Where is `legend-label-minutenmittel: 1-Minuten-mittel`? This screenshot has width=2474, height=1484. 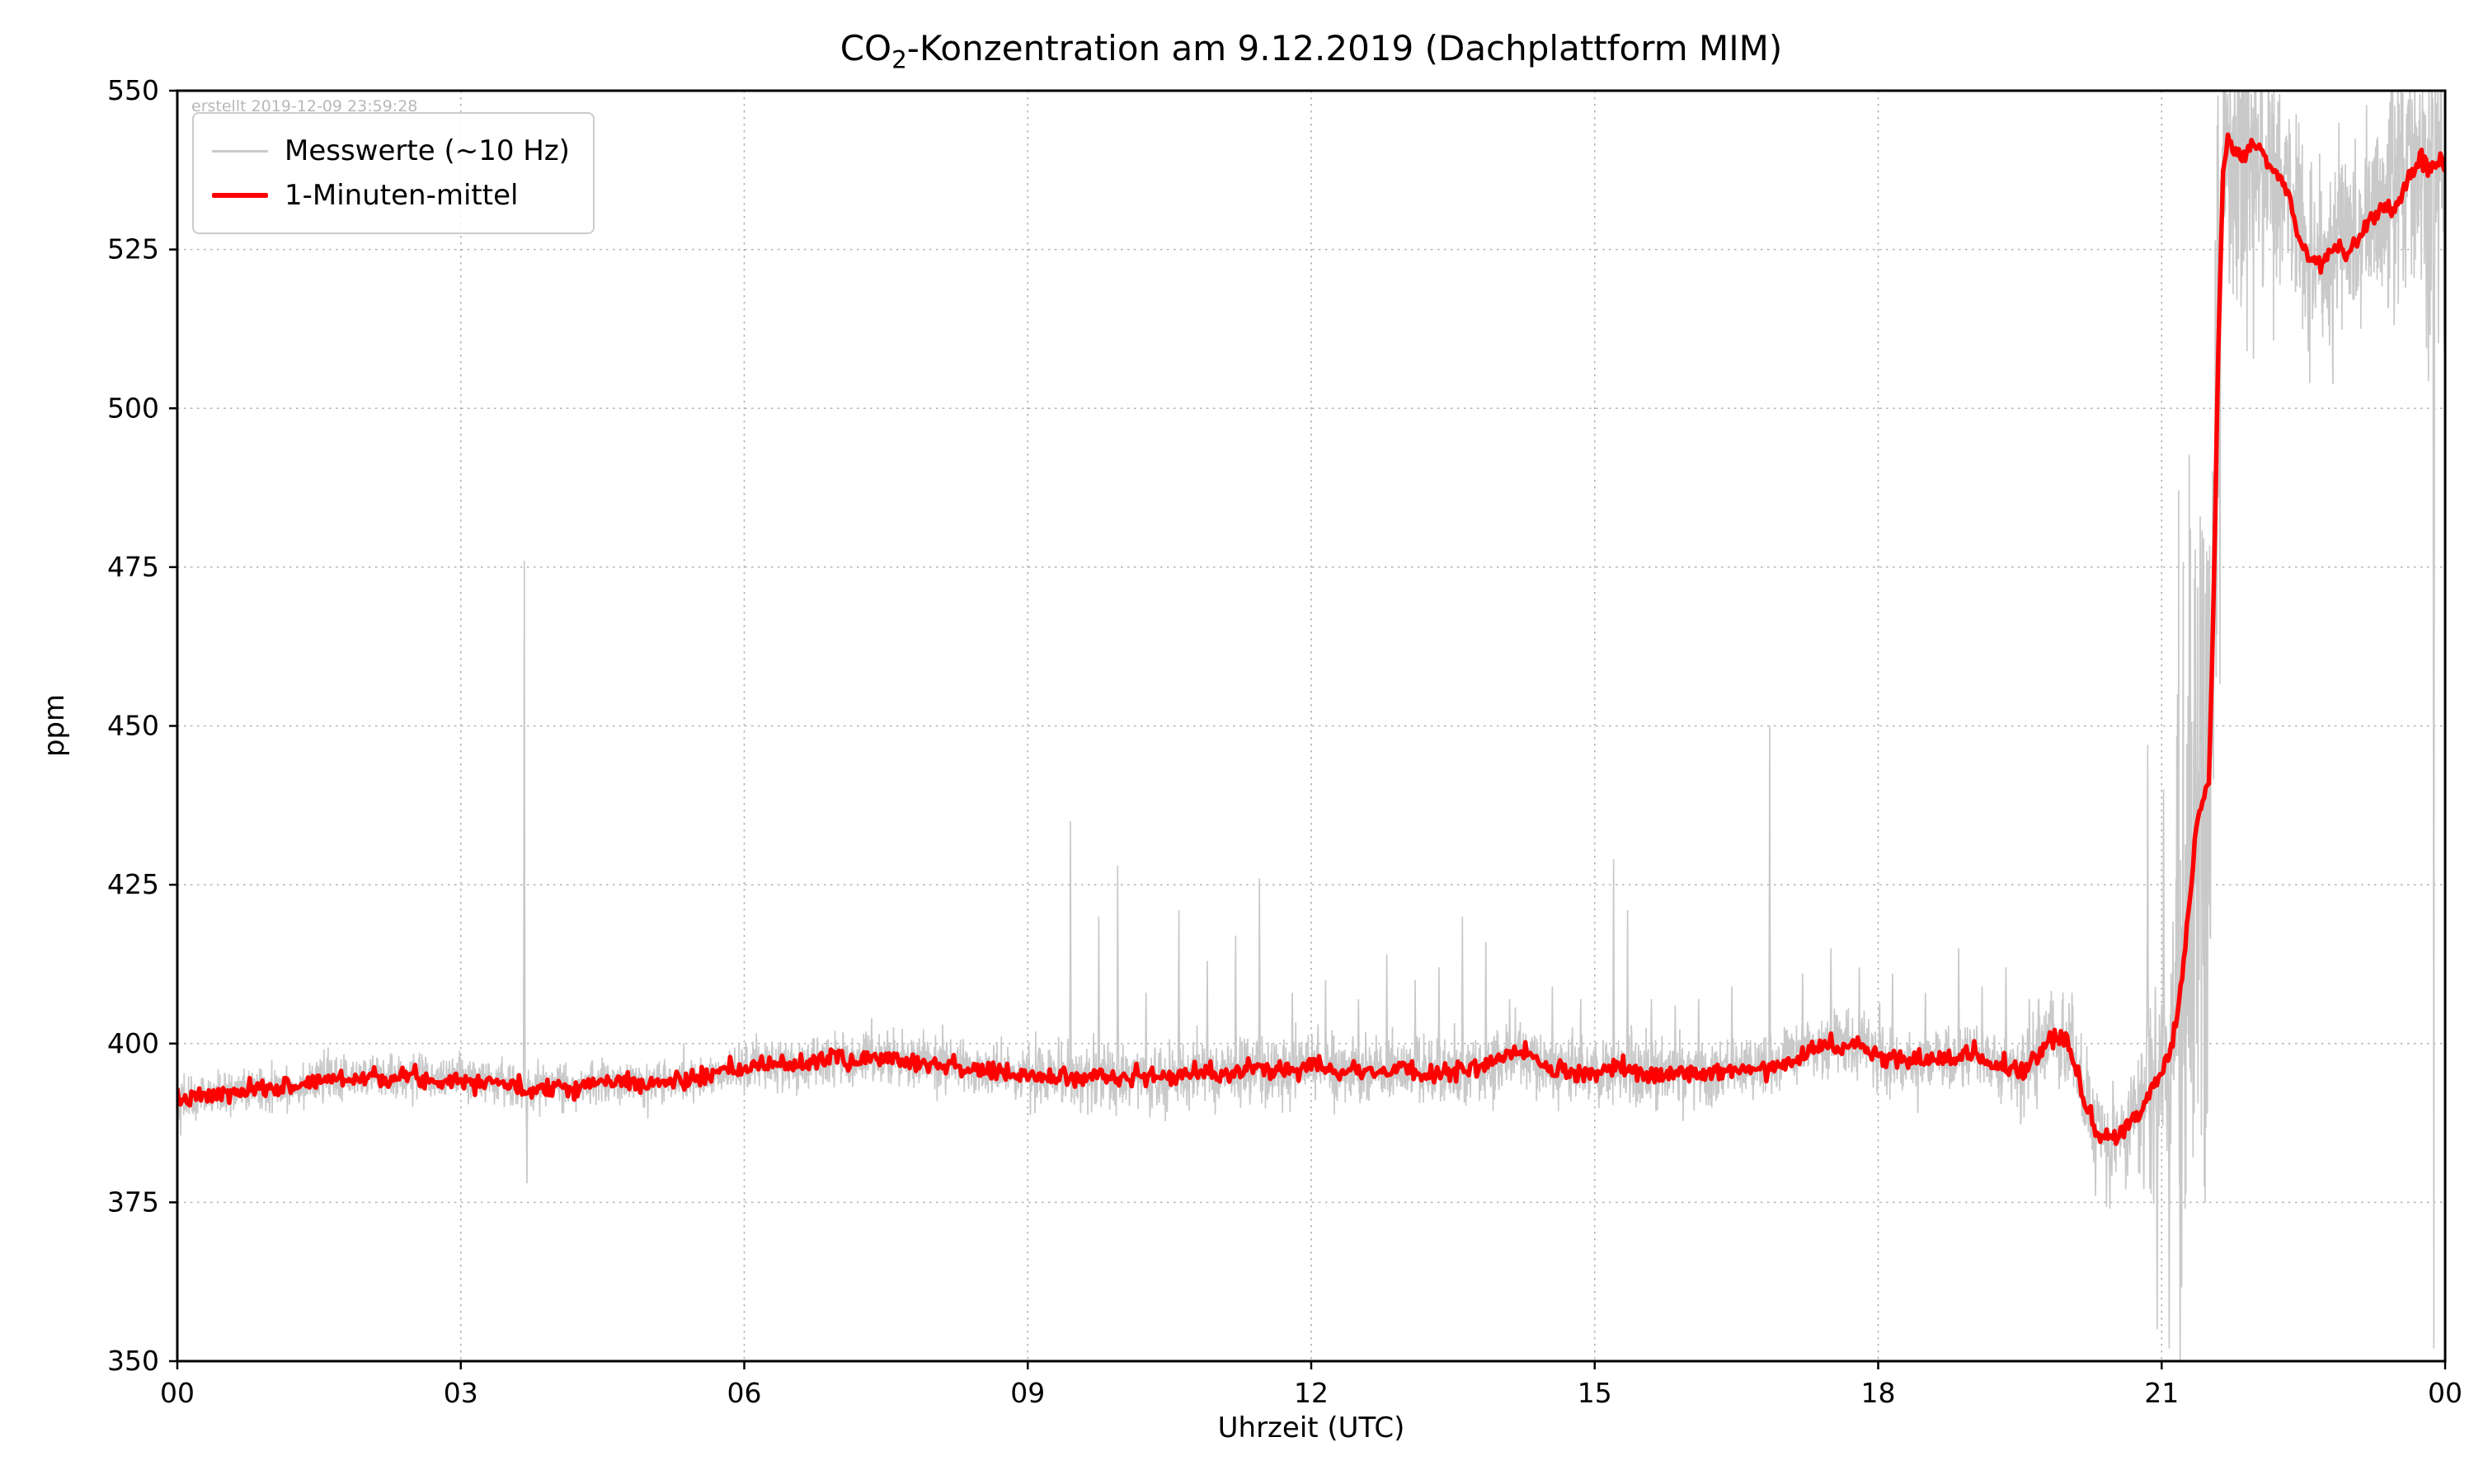 legend-label-minutenmittel: 1-Minuten-mittel is located at coordinates (402, 195).